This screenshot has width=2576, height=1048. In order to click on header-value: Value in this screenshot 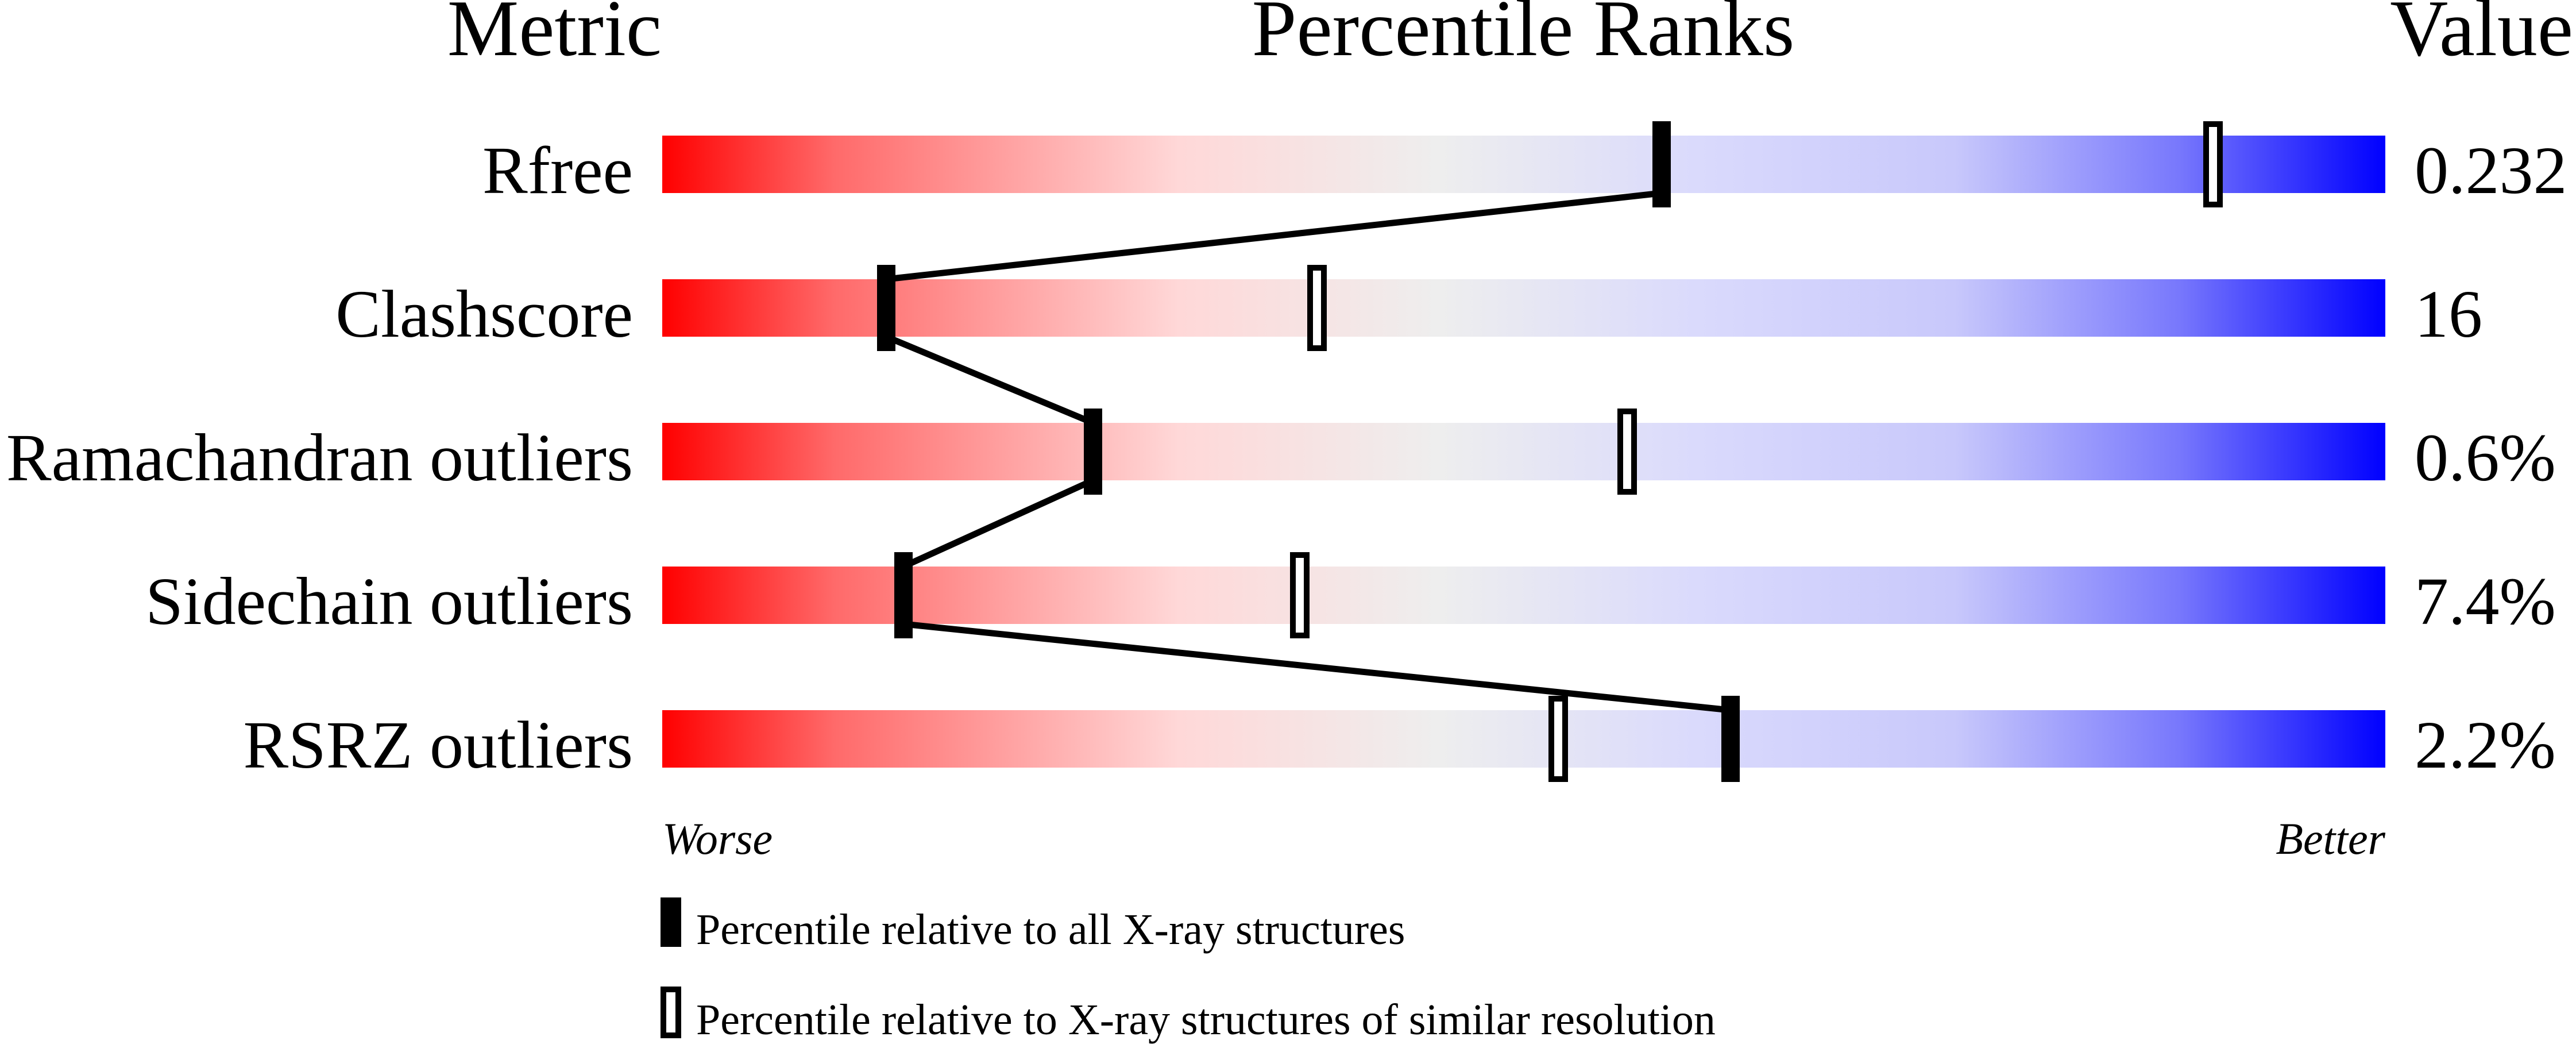, I will do `click(2481, 36)`.